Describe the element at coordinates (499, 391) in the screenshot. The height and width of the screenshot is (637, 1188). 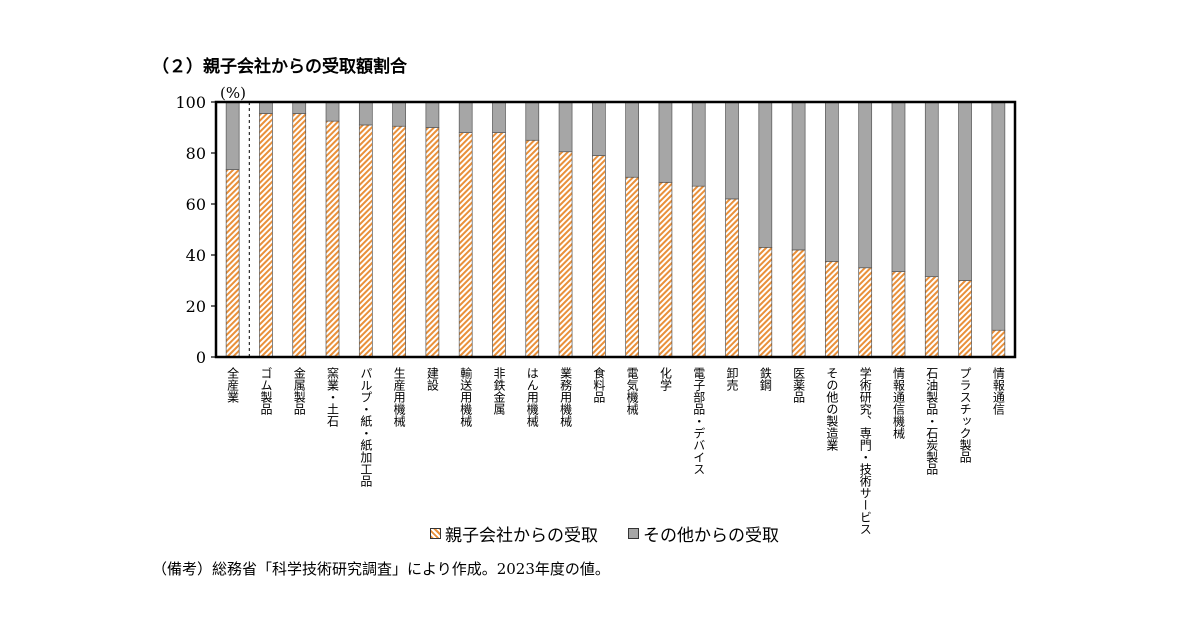
I see `category-label-8: 非鉄金属` at that location.